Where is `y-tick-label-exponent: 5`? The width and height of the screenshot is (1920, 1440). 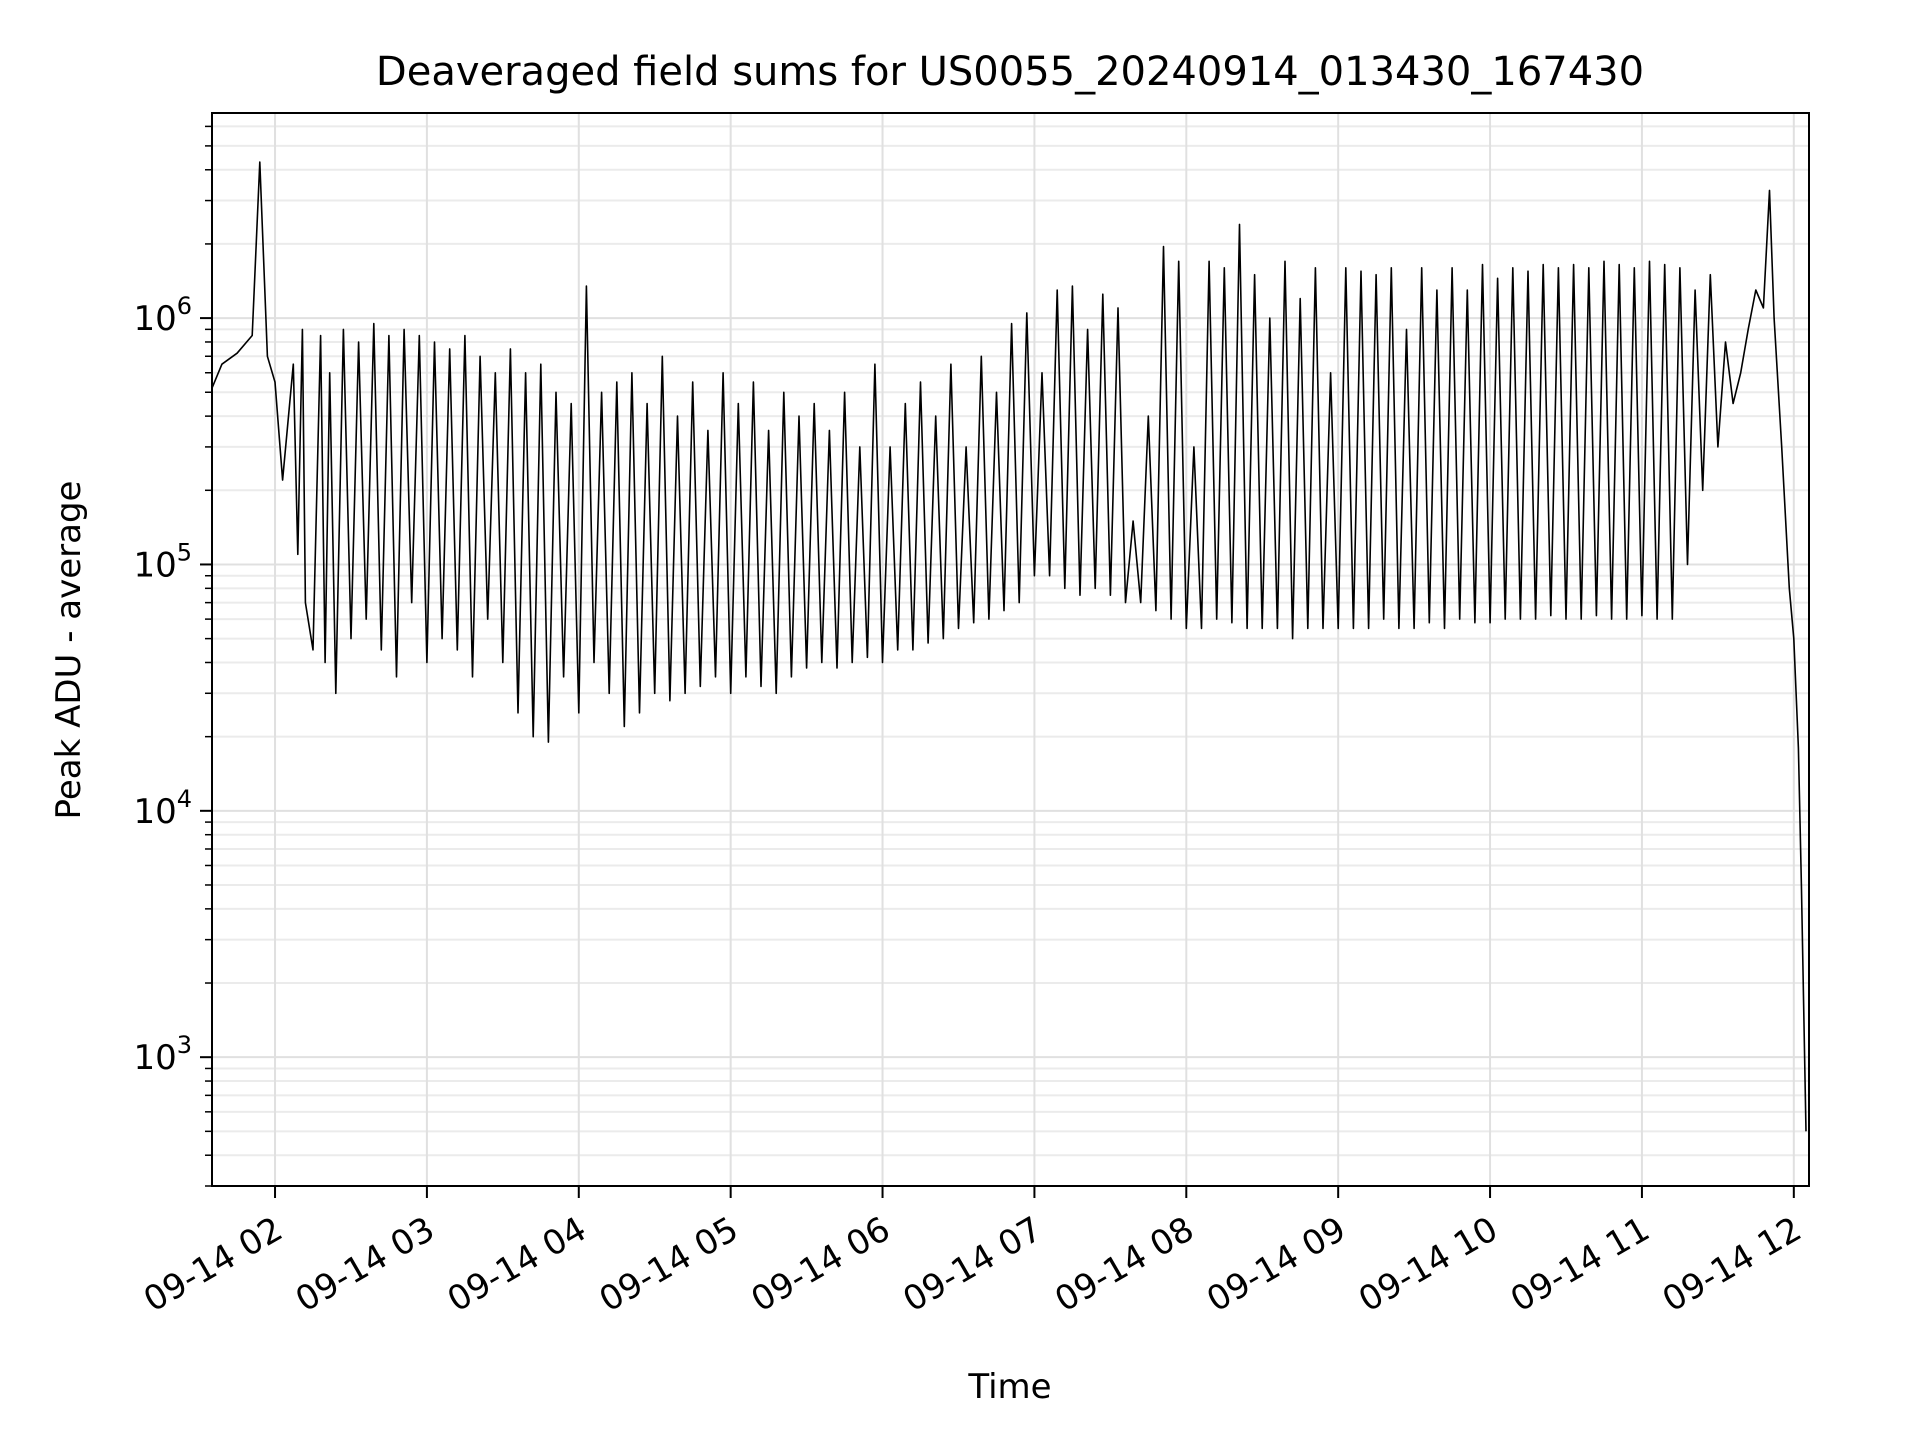
y-tick-label-exponent: 5 is located at coordinates (184, 552).